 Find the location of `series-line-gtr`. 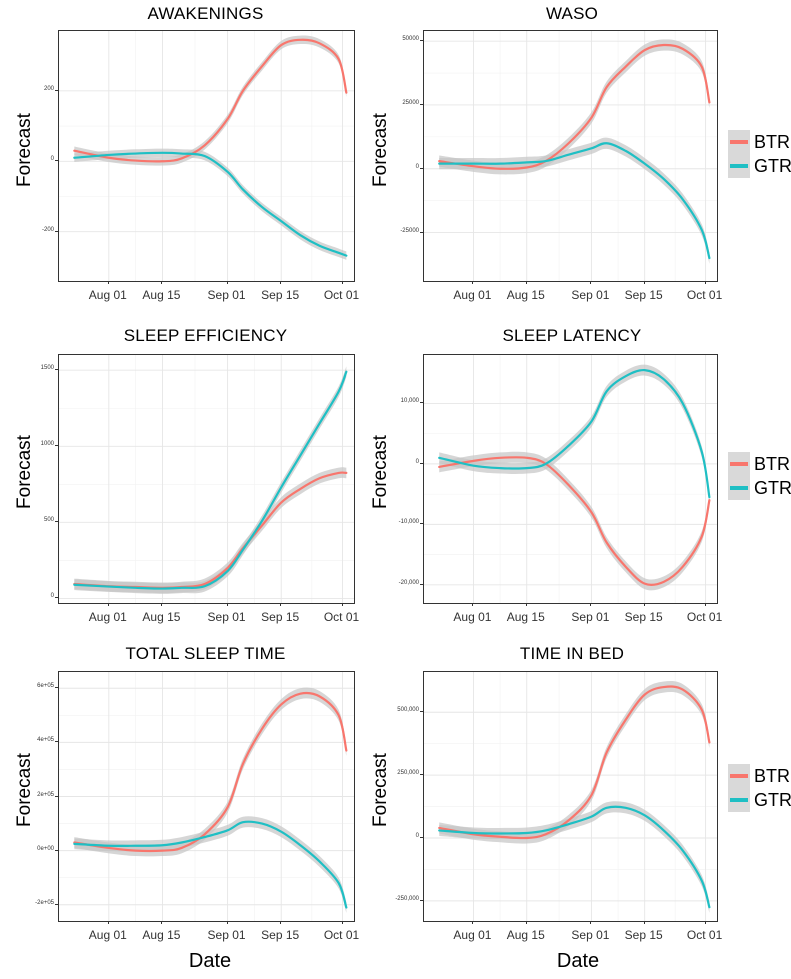

series-line-gtr is located at coordinates (574, 433).